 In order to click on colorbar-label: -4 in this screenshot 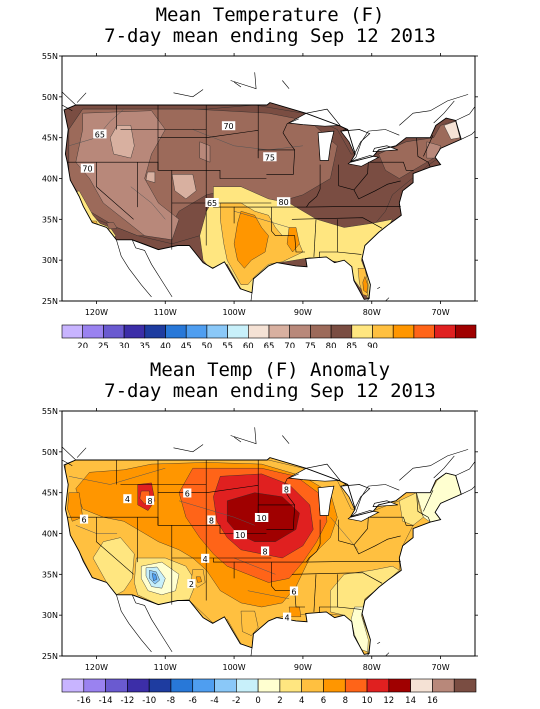, I will do `click(214, 701)`.